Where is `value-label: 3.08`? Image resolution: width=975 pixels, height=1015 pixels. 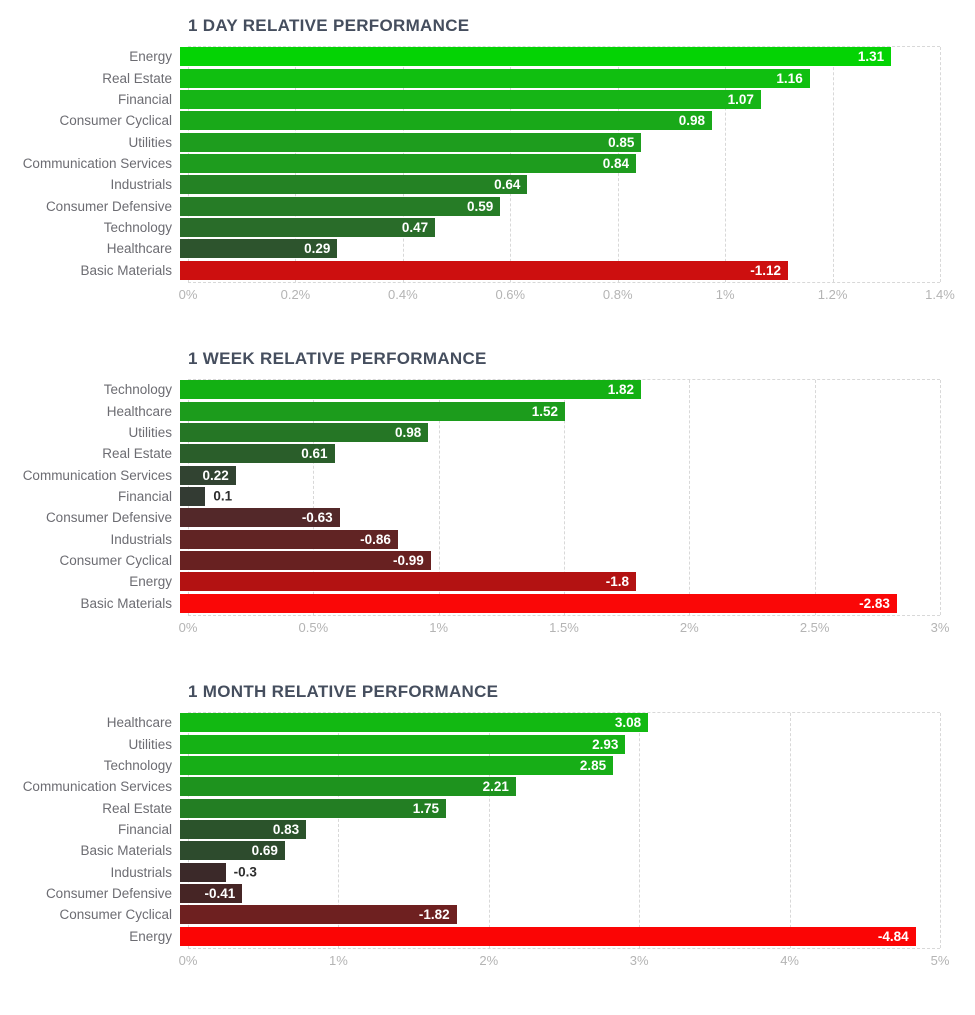
value-label: 3.08 is located at coordinates (628, 723).